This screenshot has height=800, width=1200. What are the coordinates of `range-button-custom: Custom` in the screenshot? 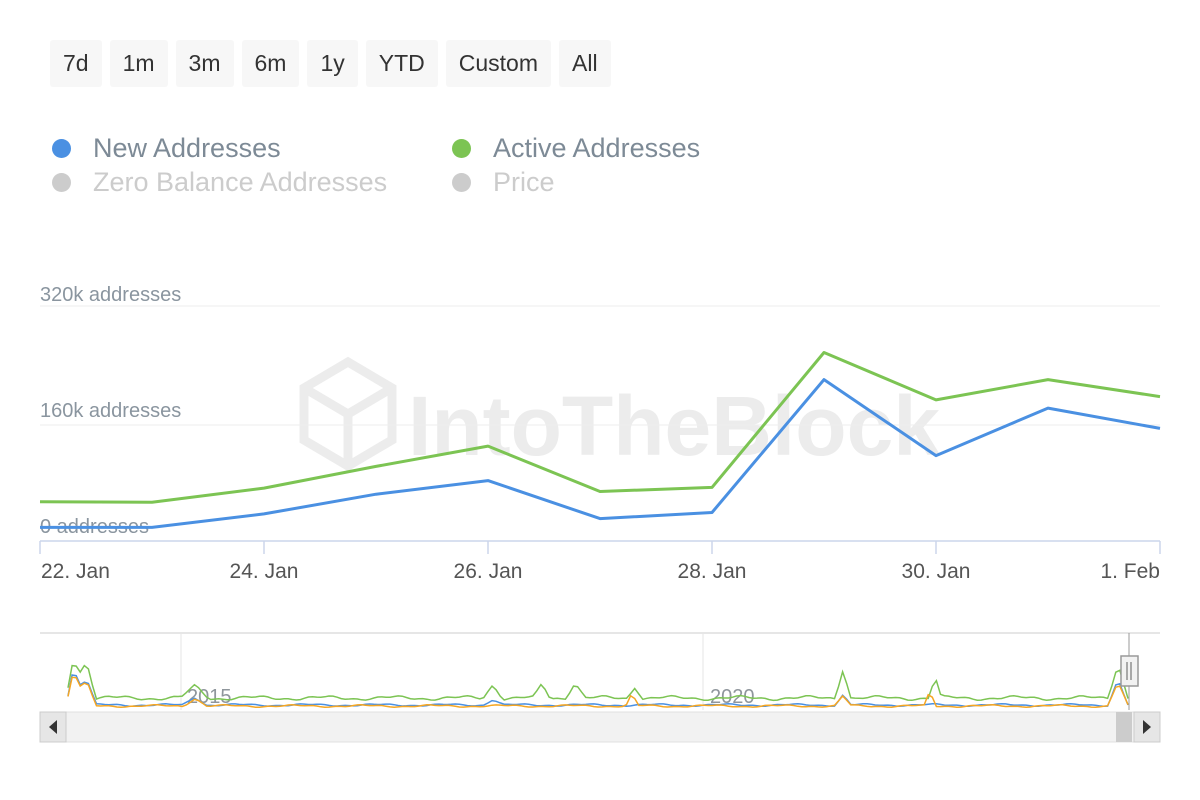 It's located at (498, 63).